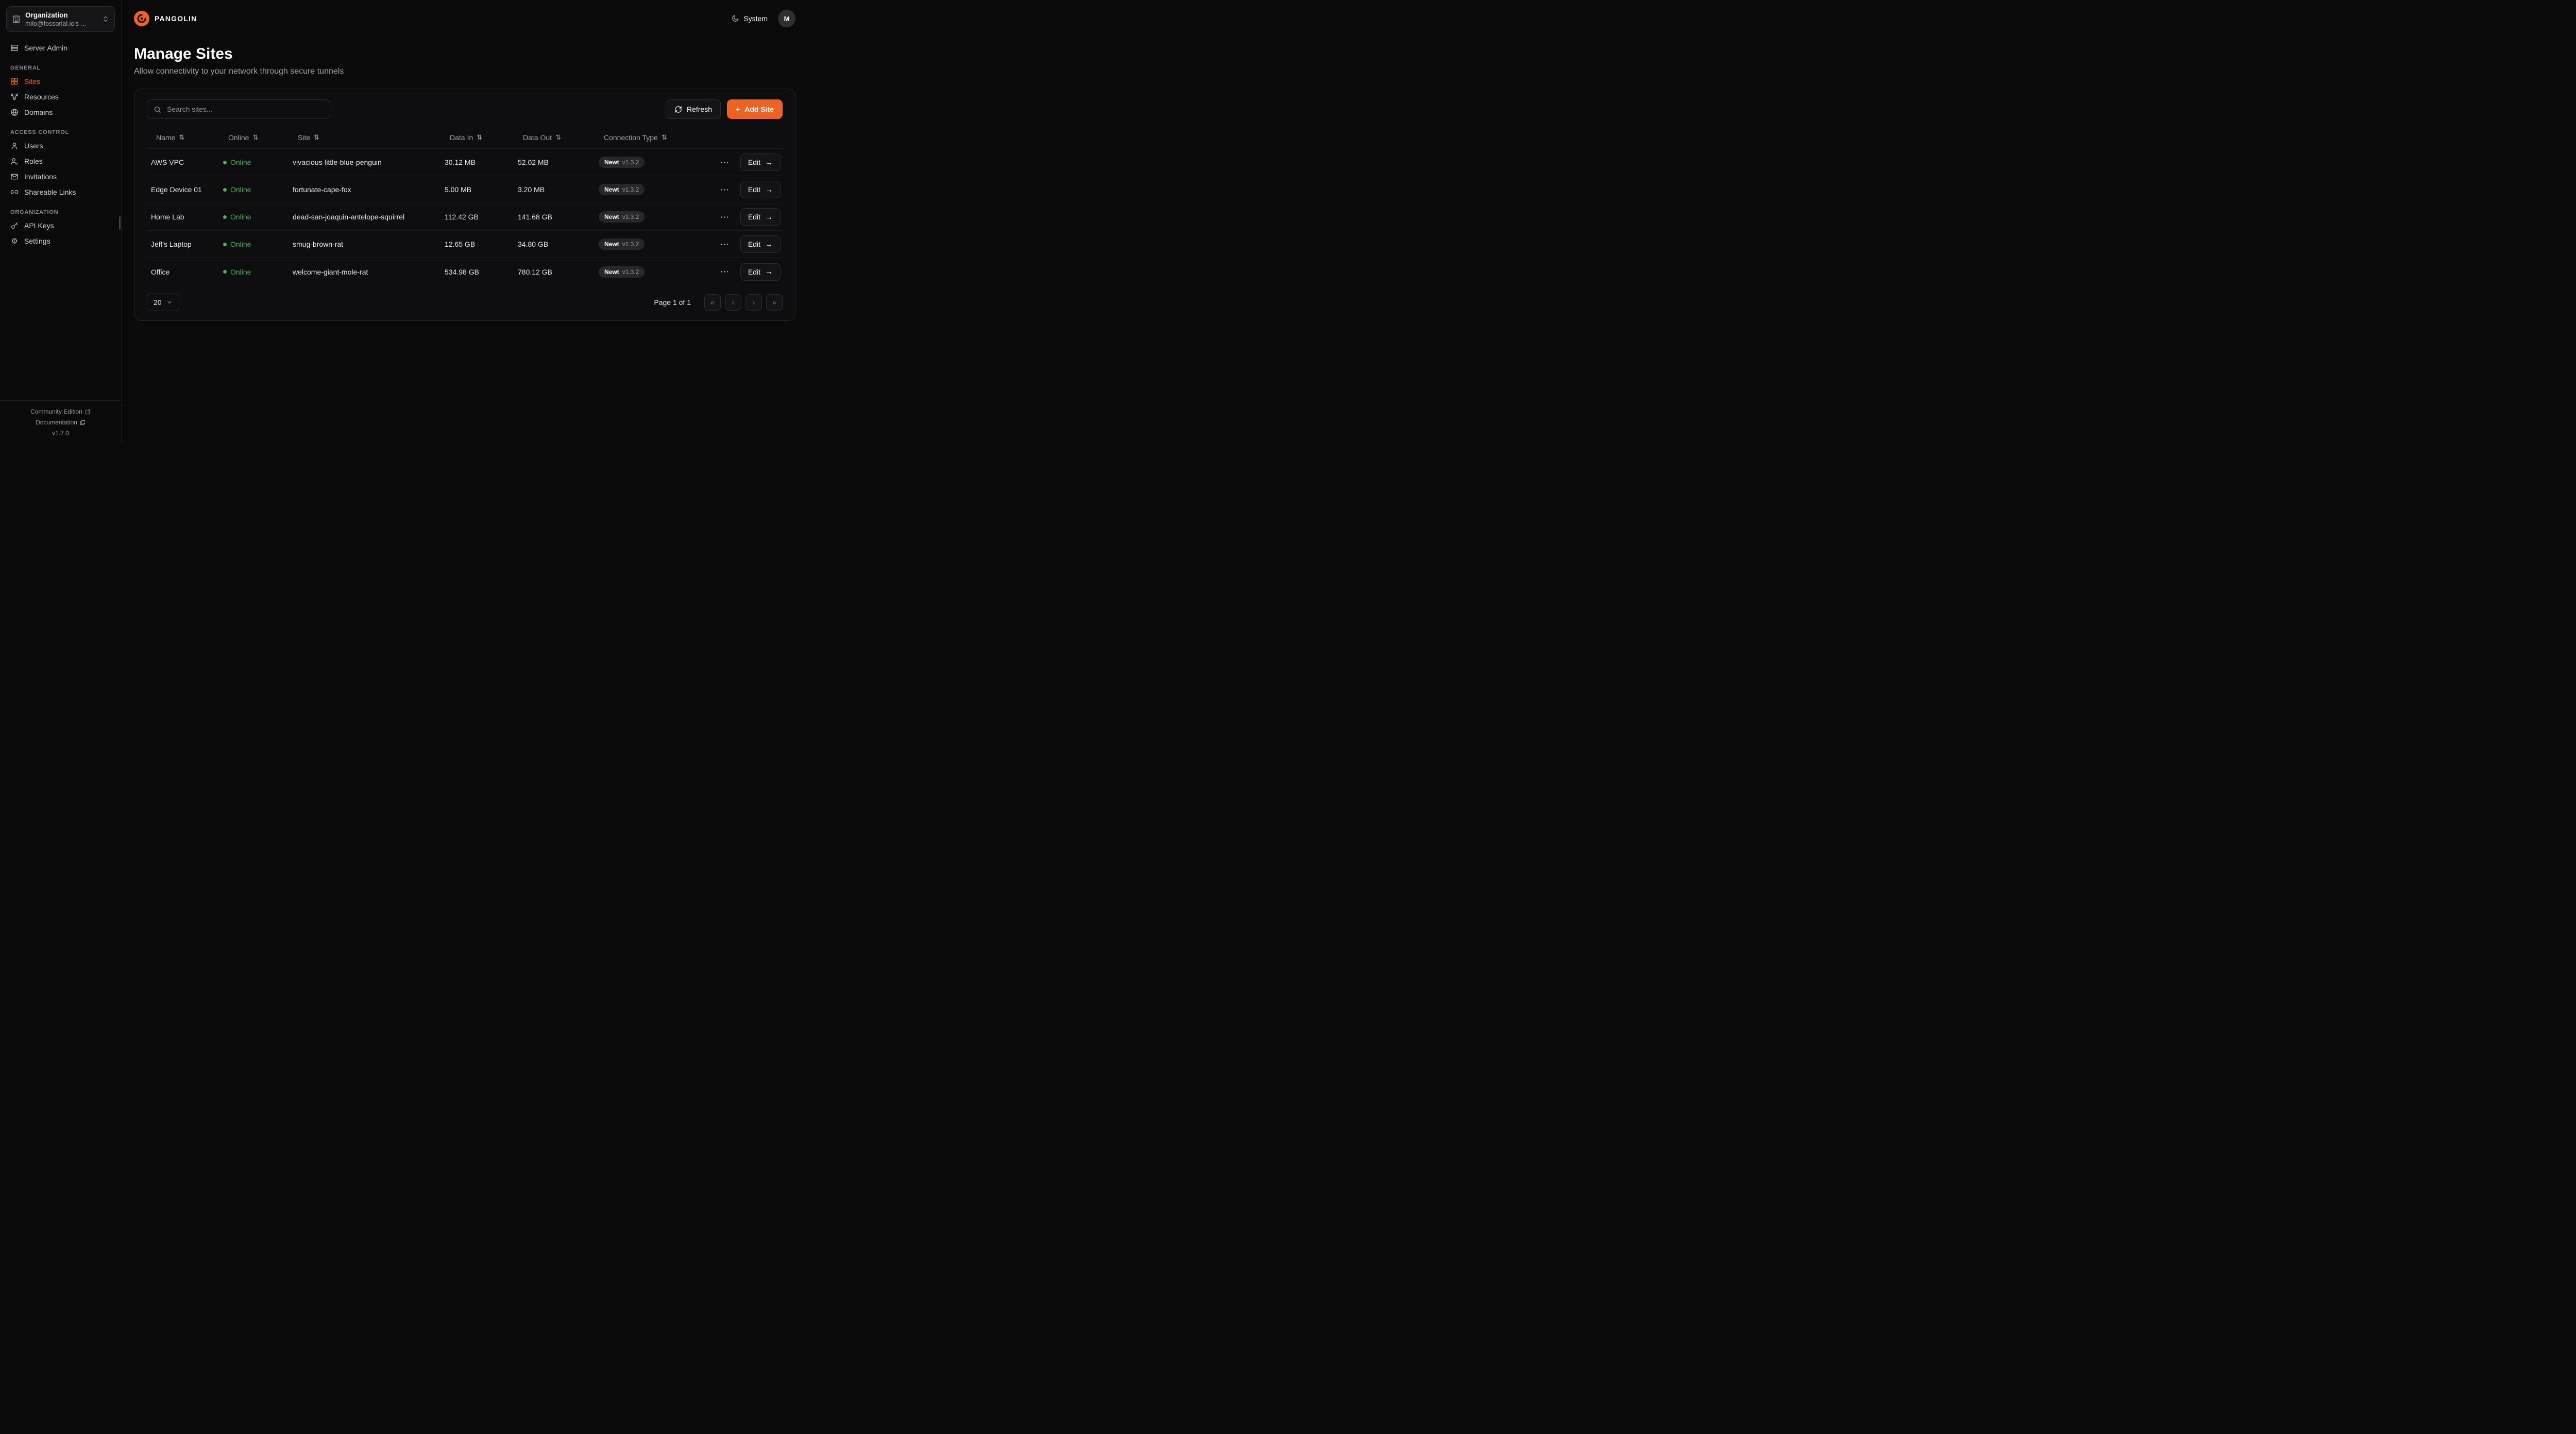  What do you see at coordinates (157, 109) in the screenshot?
I see `search-icon` at bounding box center [157, 109].